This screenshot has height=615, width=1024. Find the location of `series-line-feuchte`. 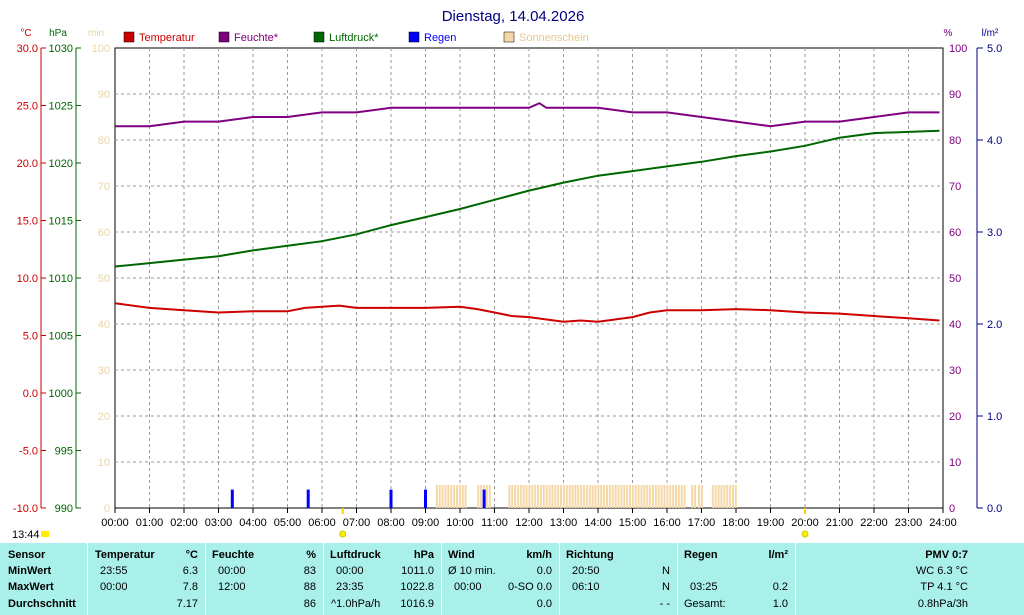

series-line-feuchte is located at coordinates (527, 115).